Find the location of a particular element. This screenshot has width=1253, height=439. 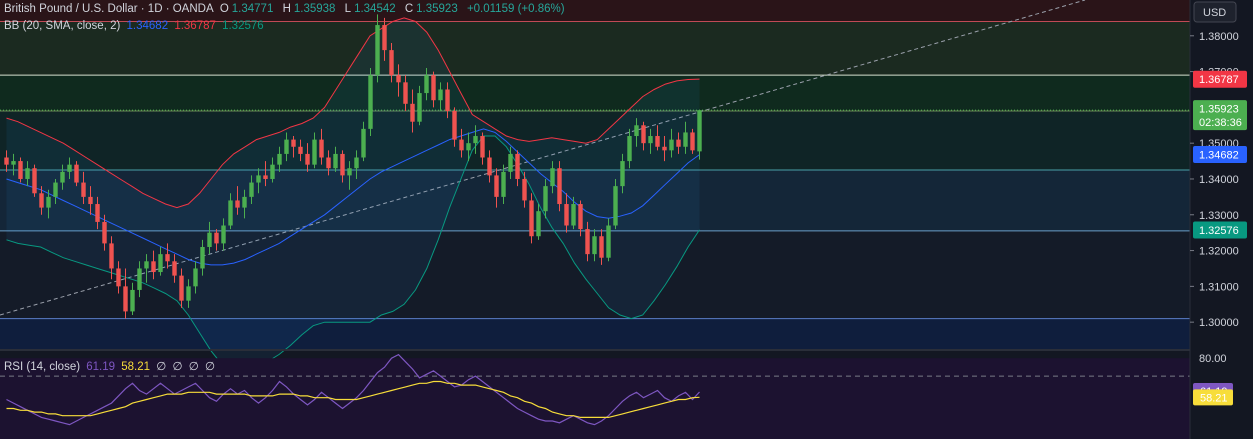

currency-label: USD is located at coordinates (1214, 13).